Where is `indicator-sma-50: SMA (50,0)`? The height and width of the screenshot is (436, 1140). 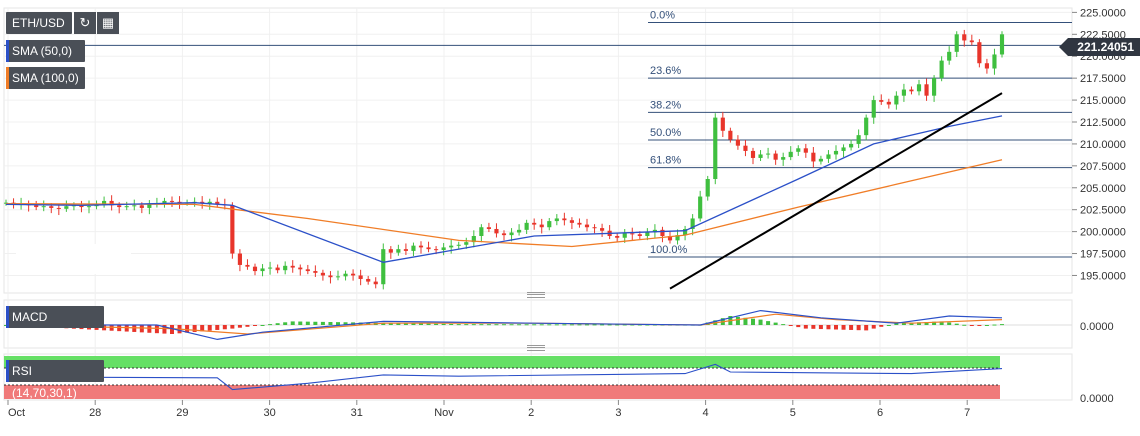
indicator-sma-50: SMA (50,0) is located at coordinates (45, 51).